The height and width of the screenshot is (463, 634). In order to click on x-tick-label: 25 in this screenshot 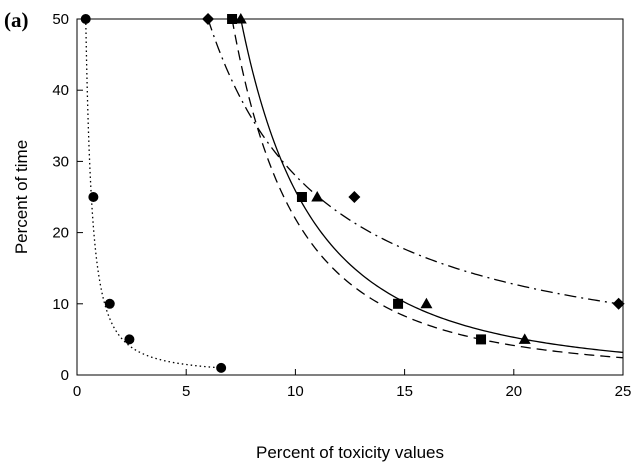, I will do `click(623, 391)`.